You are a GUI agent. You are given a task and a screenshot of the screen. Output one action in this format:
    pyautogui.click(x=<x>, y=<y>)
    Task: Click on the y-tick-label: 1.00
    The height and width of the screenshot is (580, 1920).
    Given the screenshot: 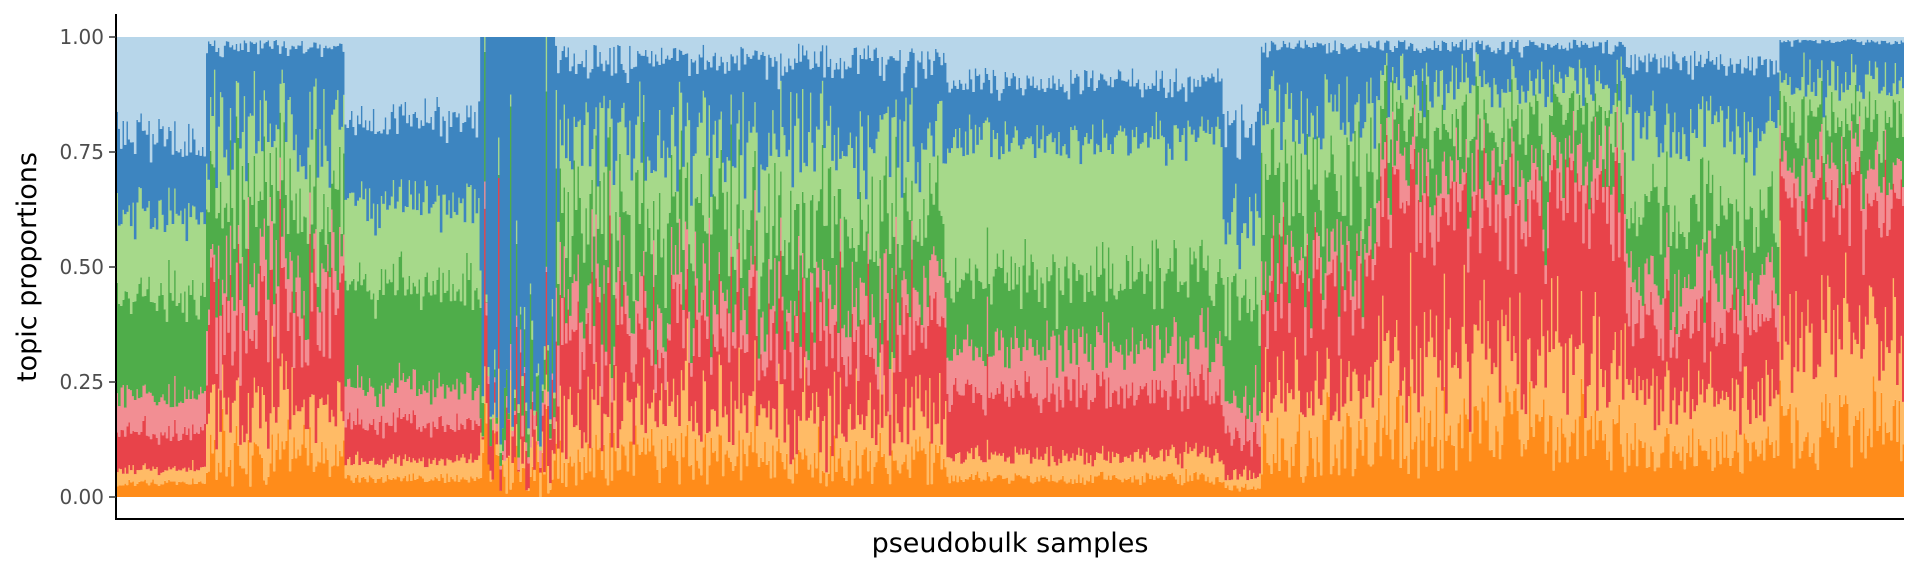 What is the action you would take?
    pyautogui.click(x=81, y=37)
    